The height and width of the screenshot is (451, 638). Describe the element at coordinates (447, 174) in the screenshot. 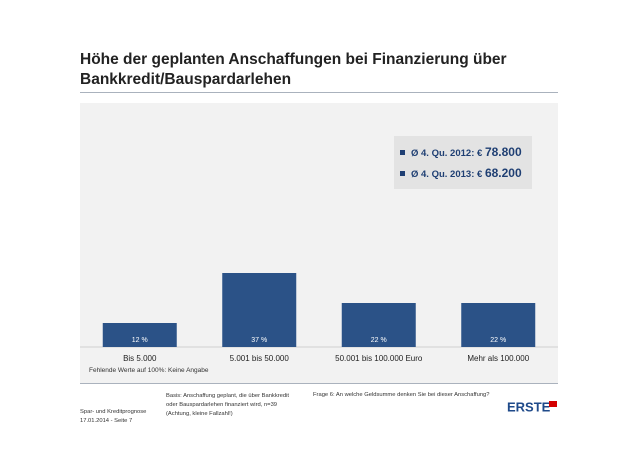

I see `legend-2013-label: Ø 4. Qu. 2013: €` at that location.